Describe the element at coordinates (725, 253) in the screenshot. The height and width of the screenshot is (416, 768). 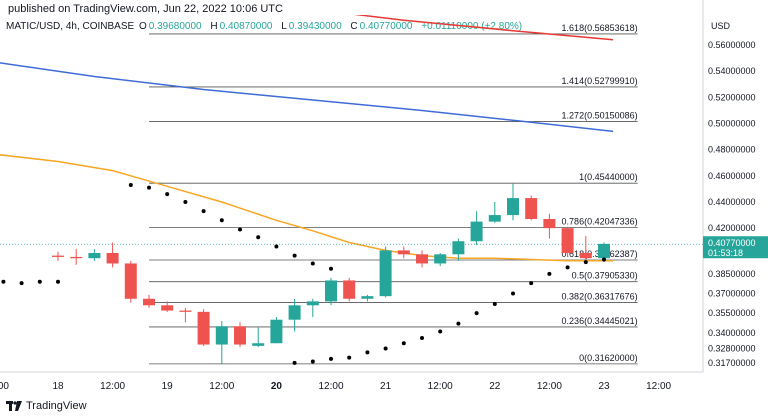
I see `last-price-timer: 01:53:18` at that location.